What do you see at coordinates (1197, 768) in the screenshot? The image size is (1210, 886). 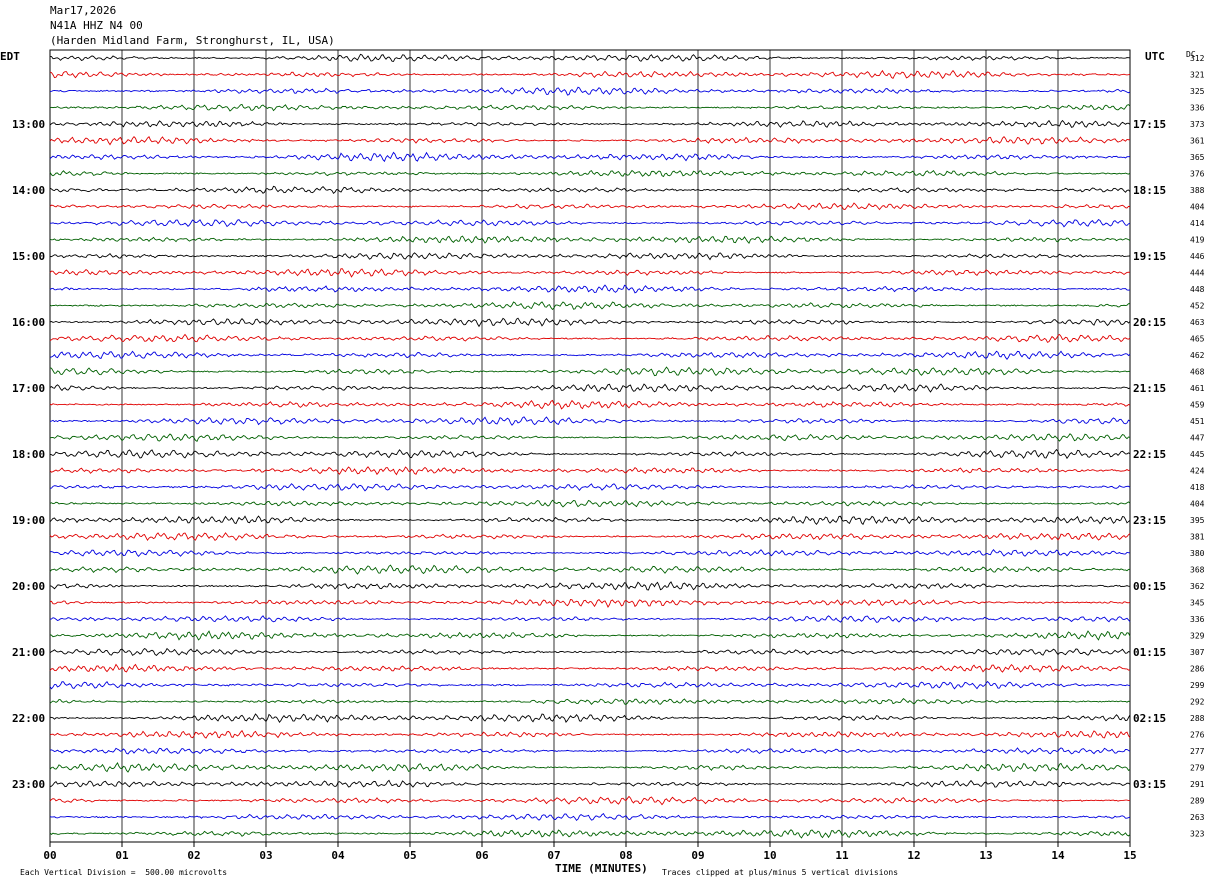 I see `dc-offset-label: 279` at bounding box center [1197, 768].